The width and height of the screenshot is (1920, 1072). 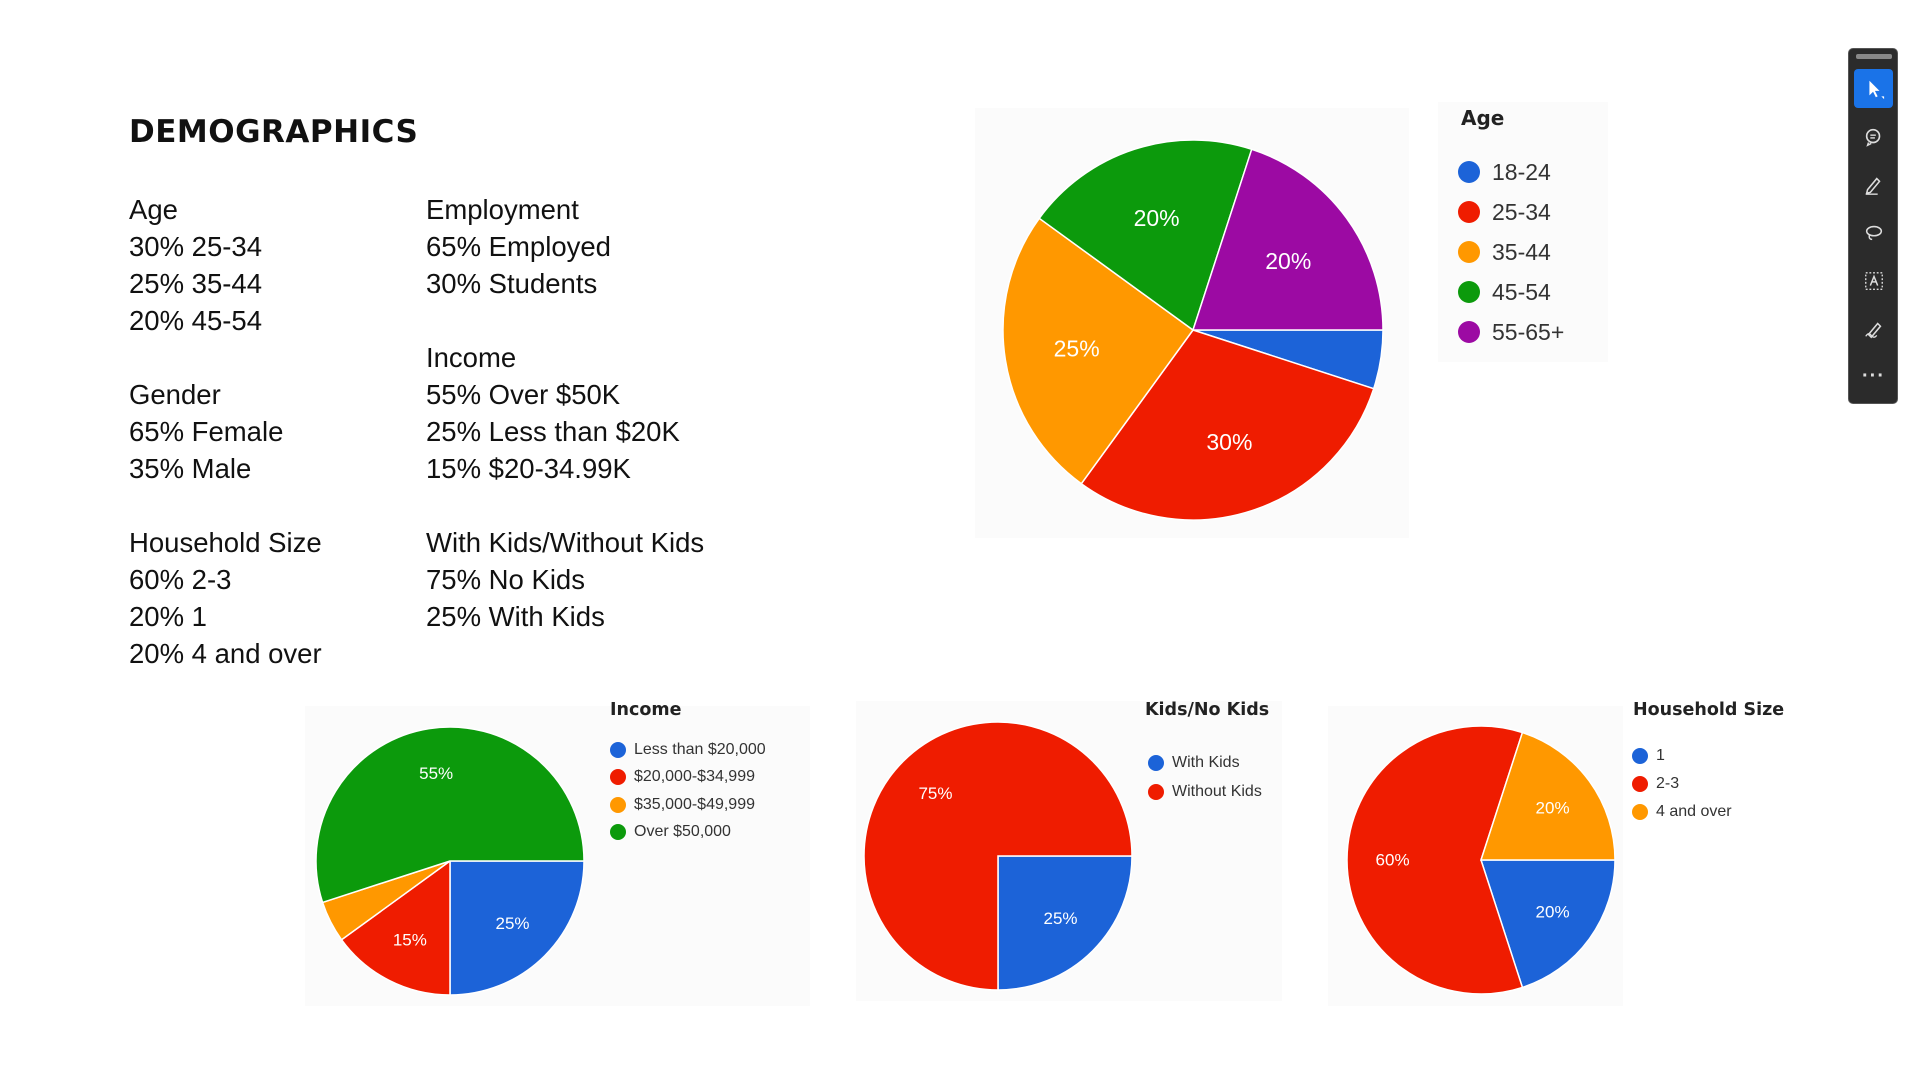 I want to click on stat-line: 20% 45-54, so click(x=196, y=320).